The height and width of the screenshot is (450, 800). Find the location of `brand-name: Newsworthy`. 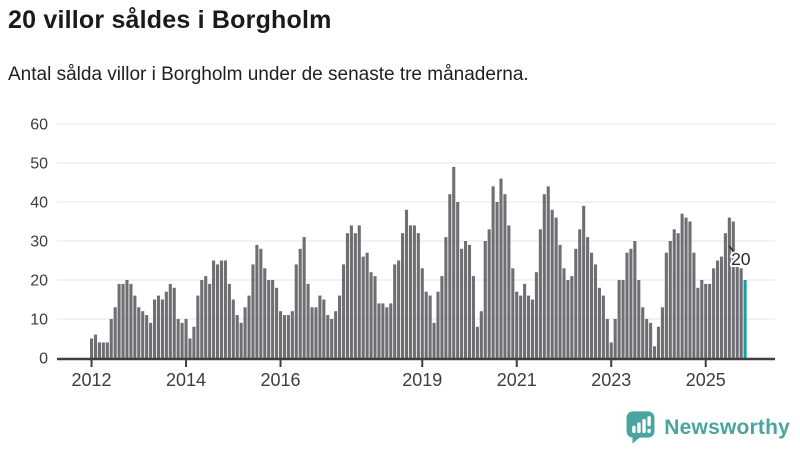

brand-name: Newsworthy is located at coordinates (727, 427).